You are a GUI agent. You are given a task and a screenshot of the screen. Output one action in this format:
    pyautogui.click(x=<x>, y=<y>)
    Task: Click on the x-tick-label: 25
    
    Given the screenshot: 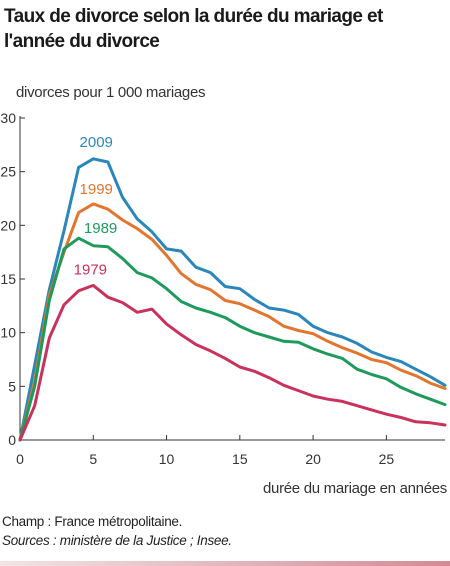 What is the action you would take?
    pyautogui.click(x=387, y=459)
    